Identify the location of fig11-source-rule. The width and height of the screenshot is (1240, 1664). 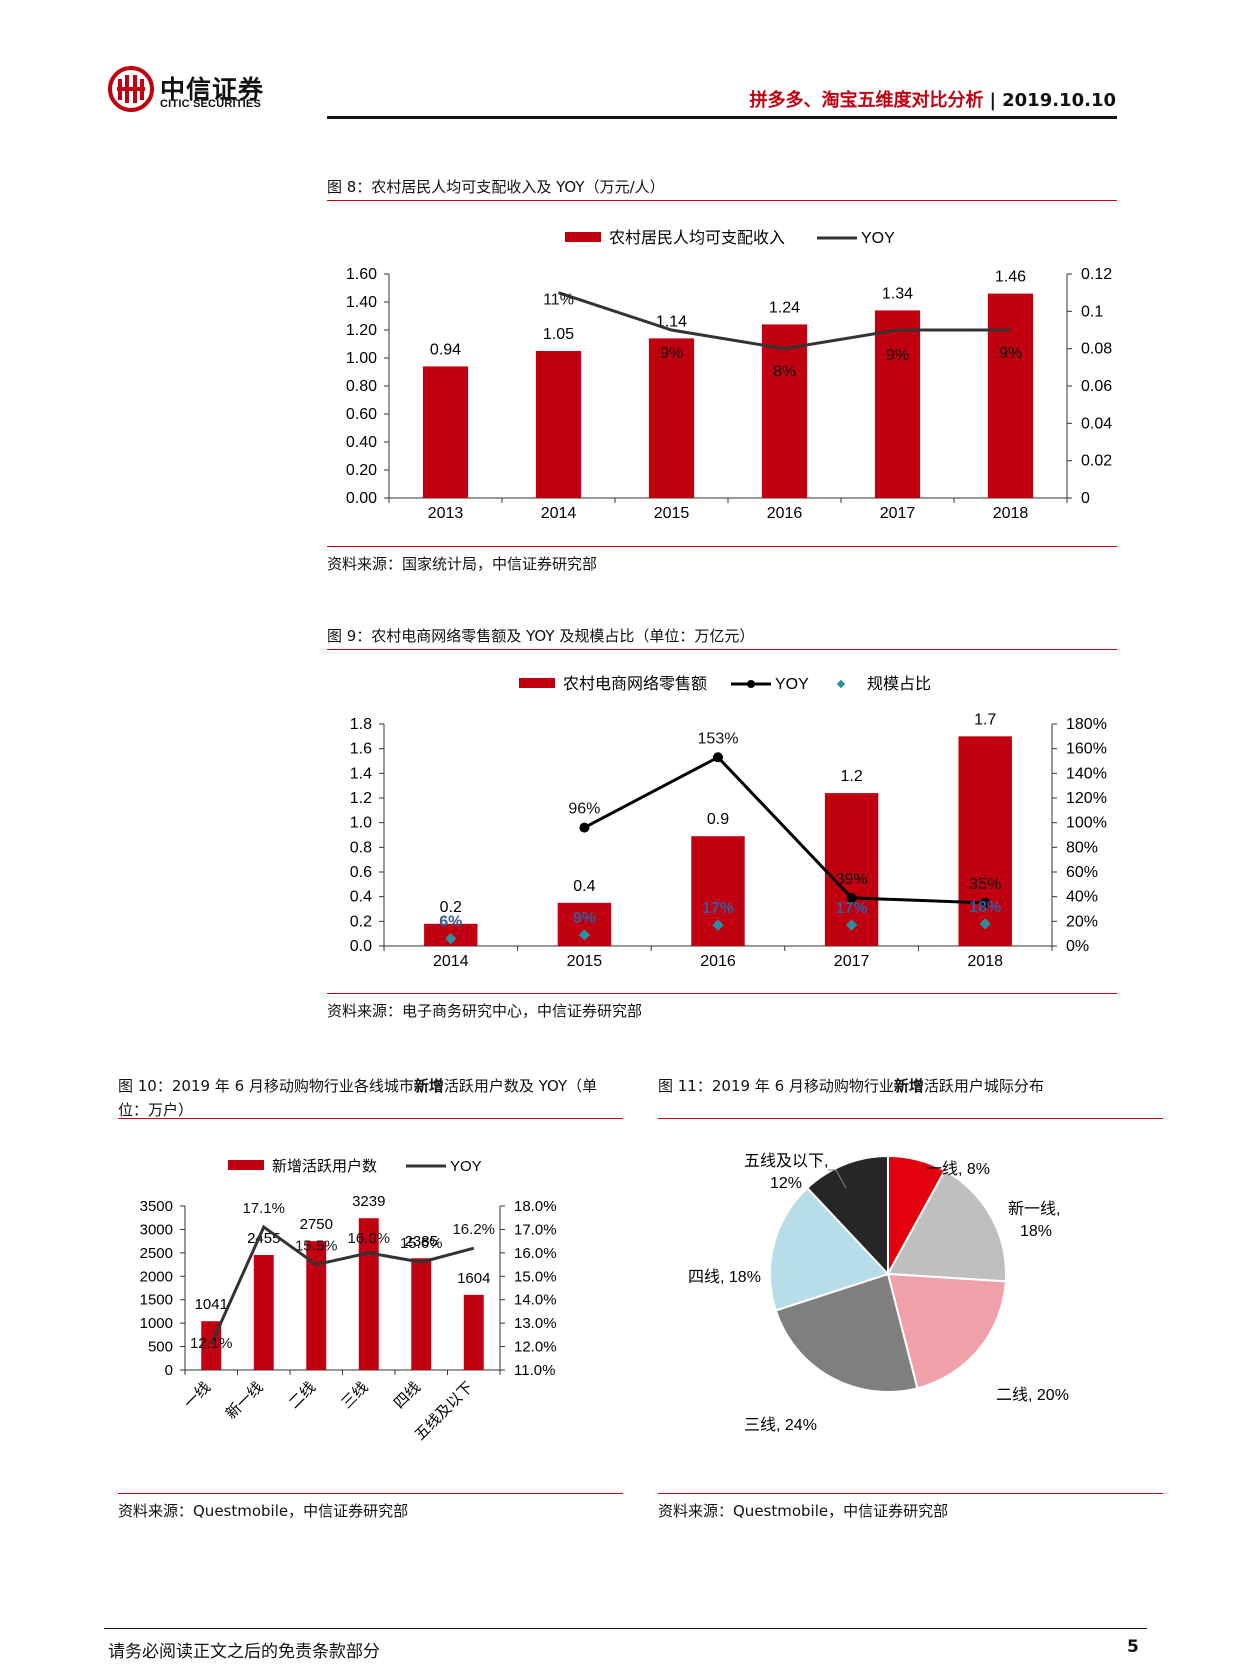
(910, 1493).